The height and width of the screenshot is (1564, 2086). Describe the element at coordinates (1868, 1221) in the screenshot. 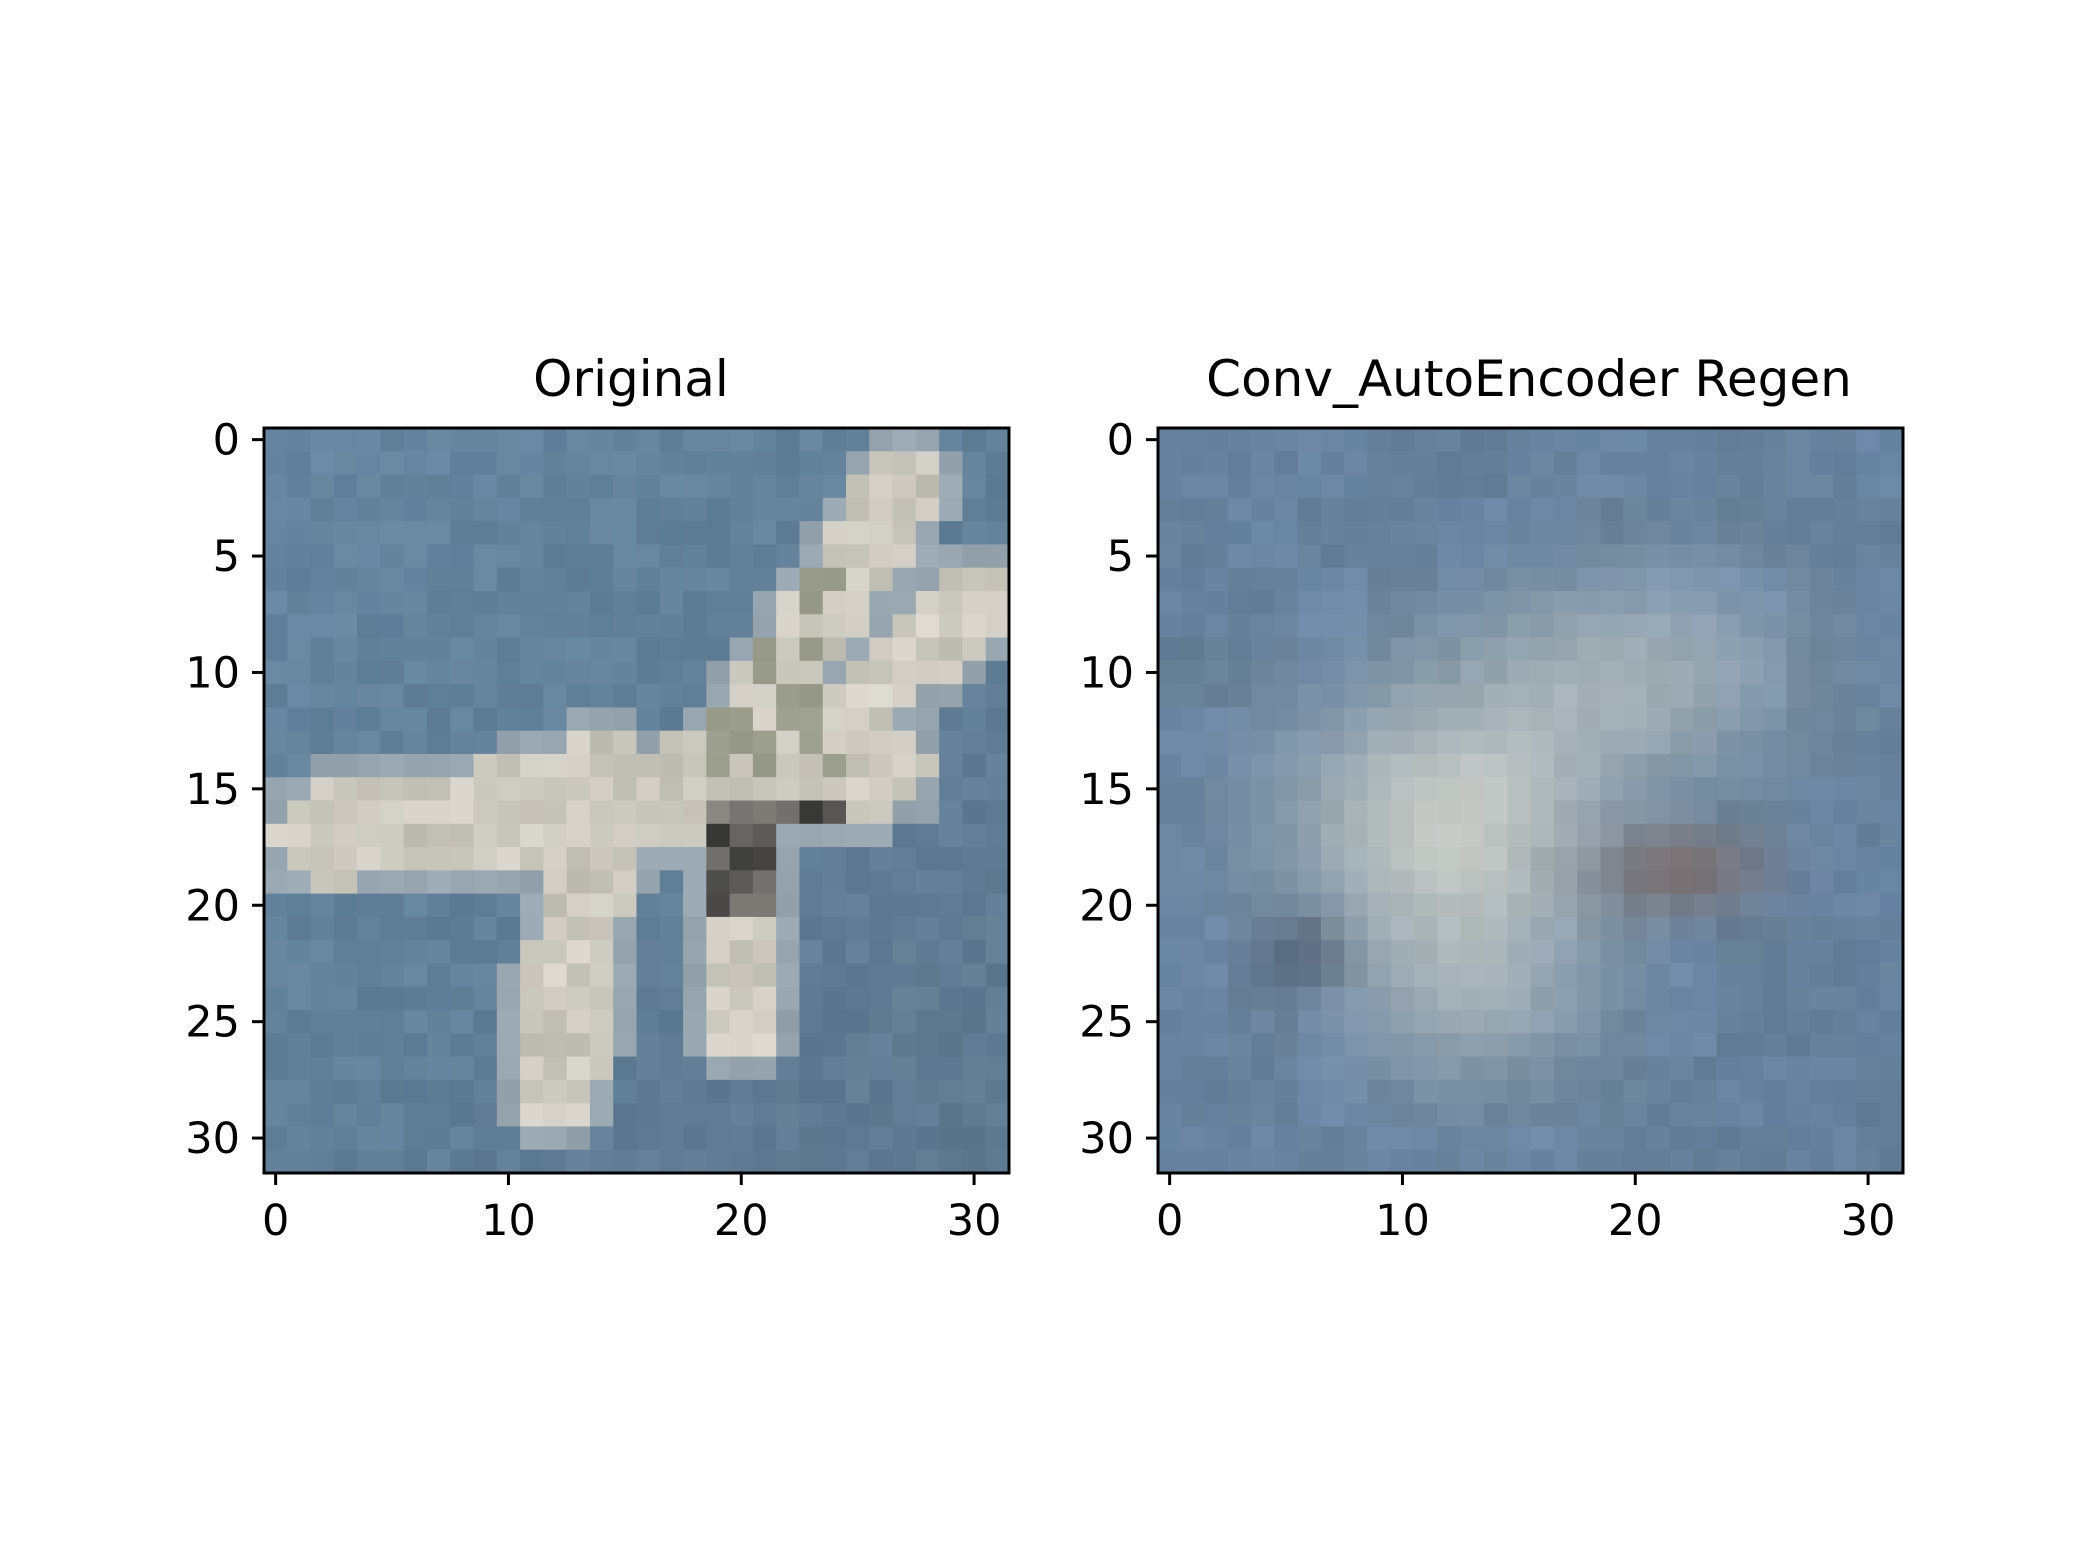

I see `regen-x-tick-label: 30` at that location.